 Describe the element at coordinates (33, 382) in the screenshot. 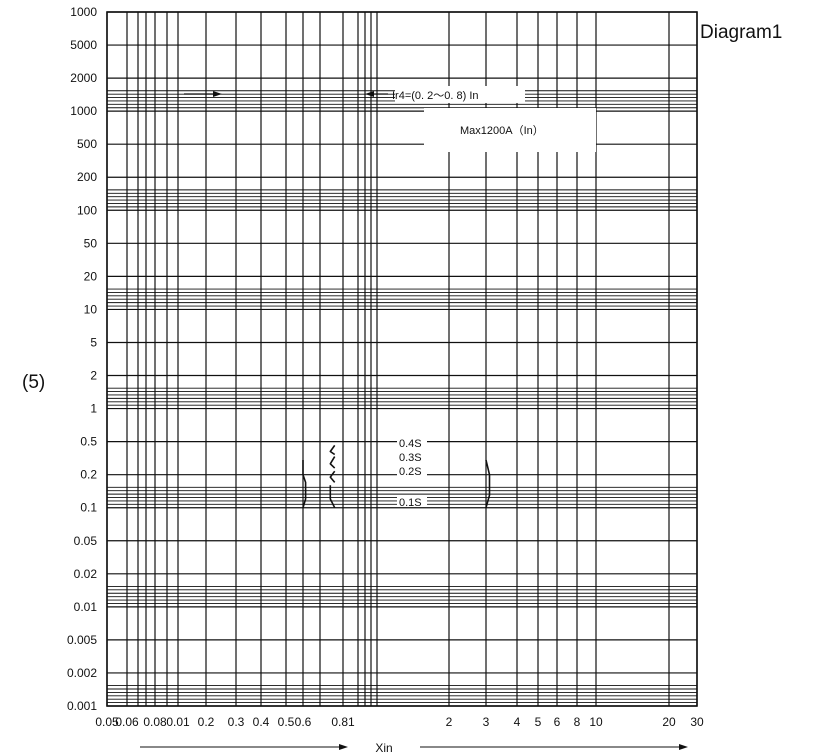

I see `side-label: (5)` at that location.